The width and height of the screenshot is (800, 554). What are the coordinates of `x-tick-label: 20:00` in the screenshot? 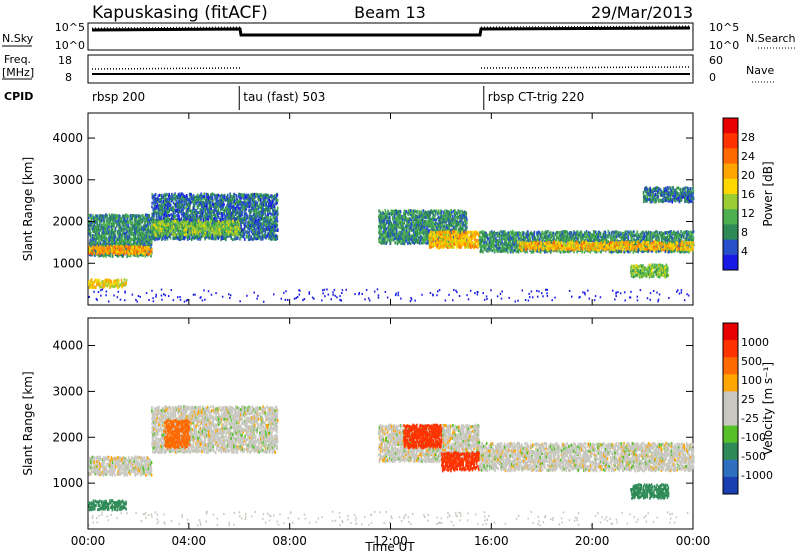 It's located at (592, 541).